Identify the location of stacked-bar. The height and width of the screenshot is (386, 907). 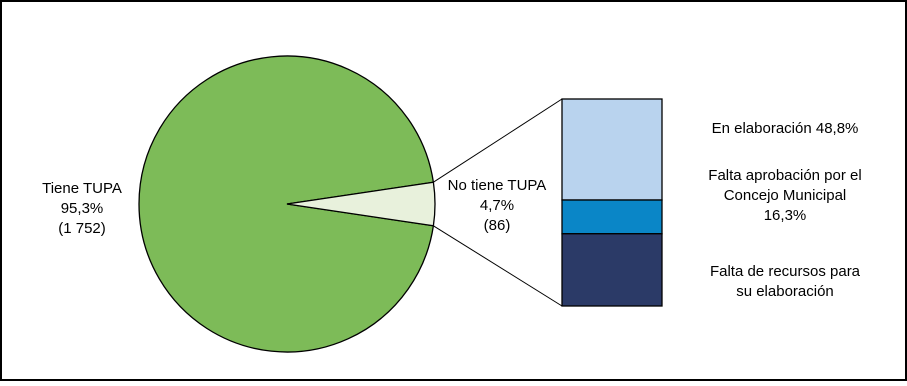
(612, 202).